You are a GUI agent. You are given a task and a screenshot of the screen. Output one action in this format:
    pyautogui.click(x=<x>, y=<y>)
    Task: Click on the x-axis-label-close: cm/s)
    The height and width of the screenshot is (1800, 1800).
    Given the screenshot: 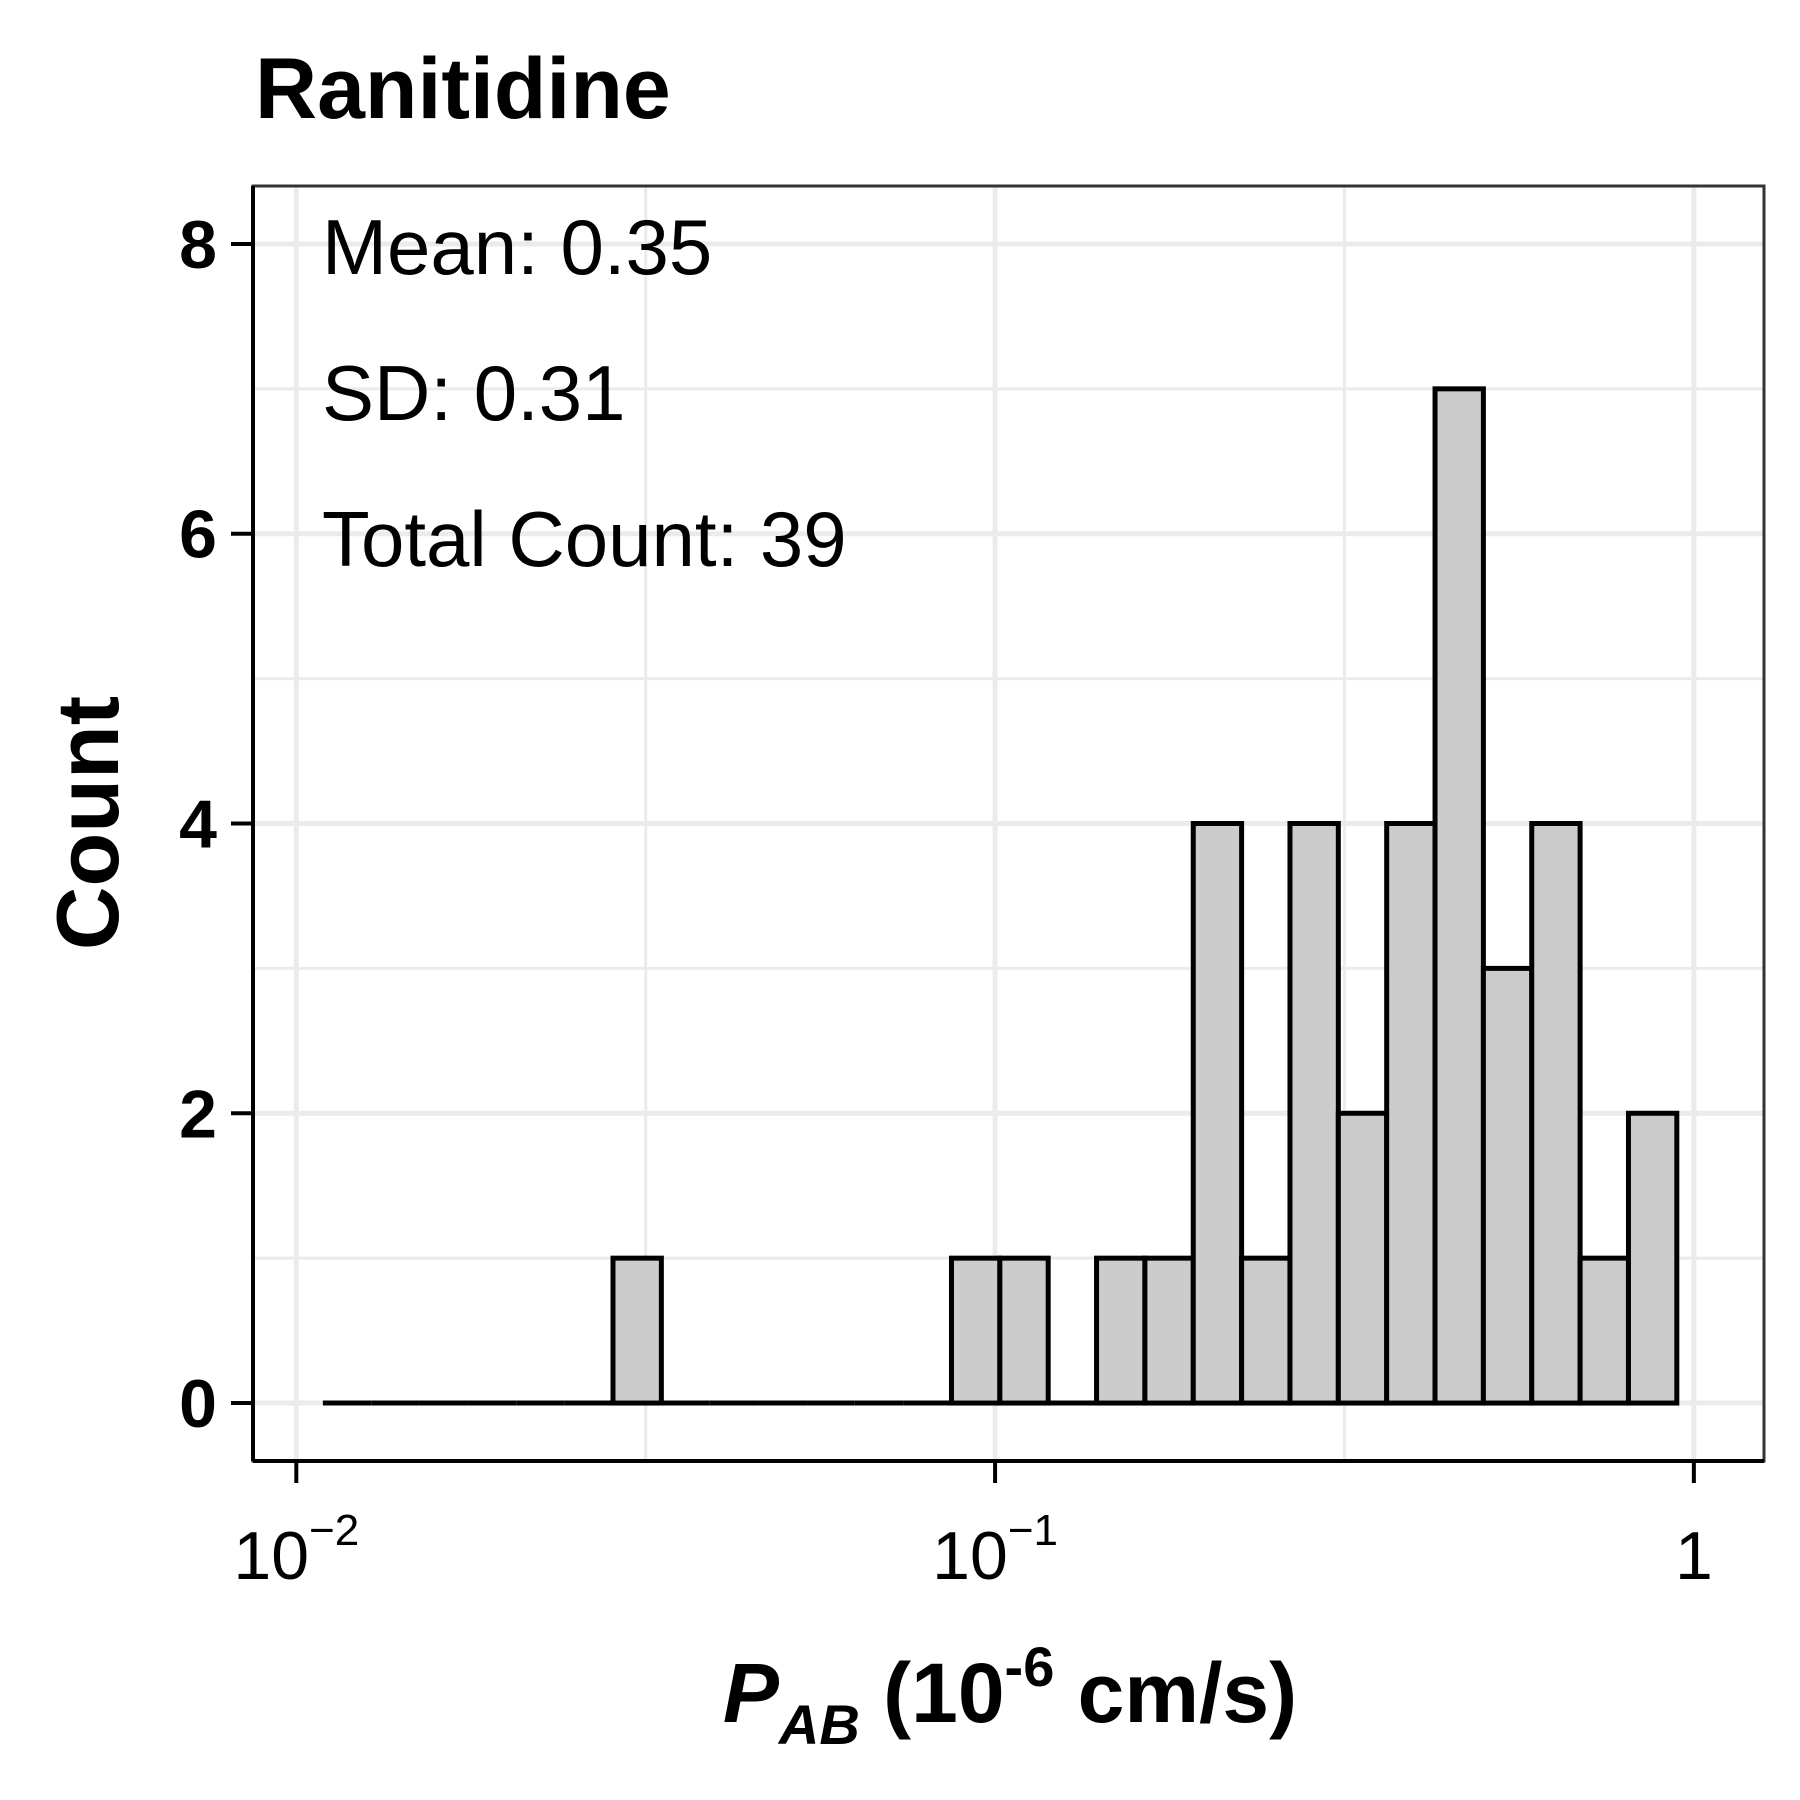 What is the action you would take?
    pyautogui.click(x=1175, y=1693)
    